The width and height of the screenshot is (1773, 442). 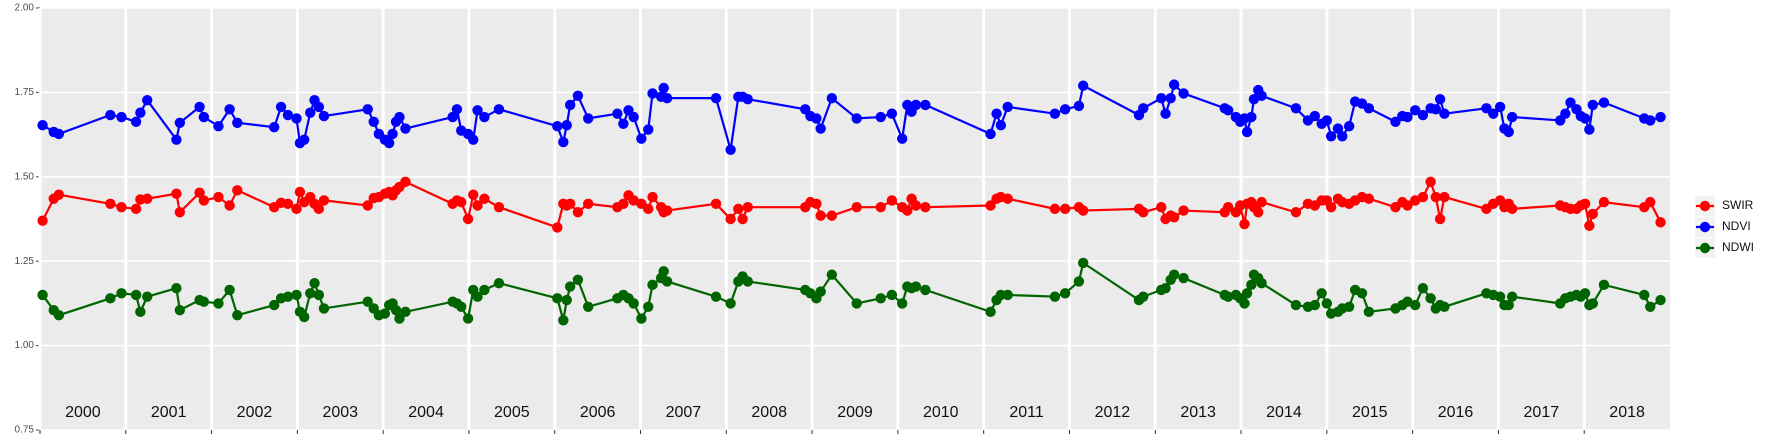 I want to click on year-label: 2006, so click(x=598, y=412).